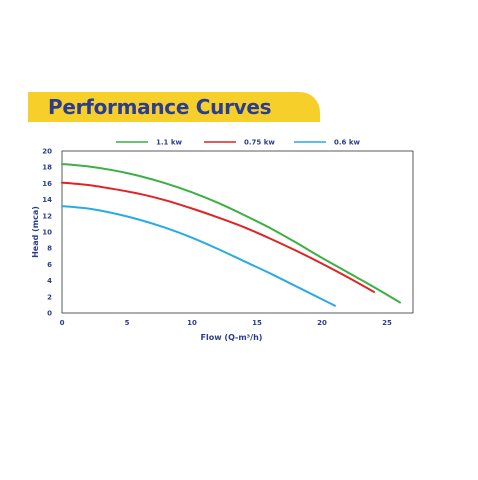 The image size is (478, 480). I want to click on chart-legend: 1.1 kw 0.75 kw 0.6 kw, so click(238, 143).